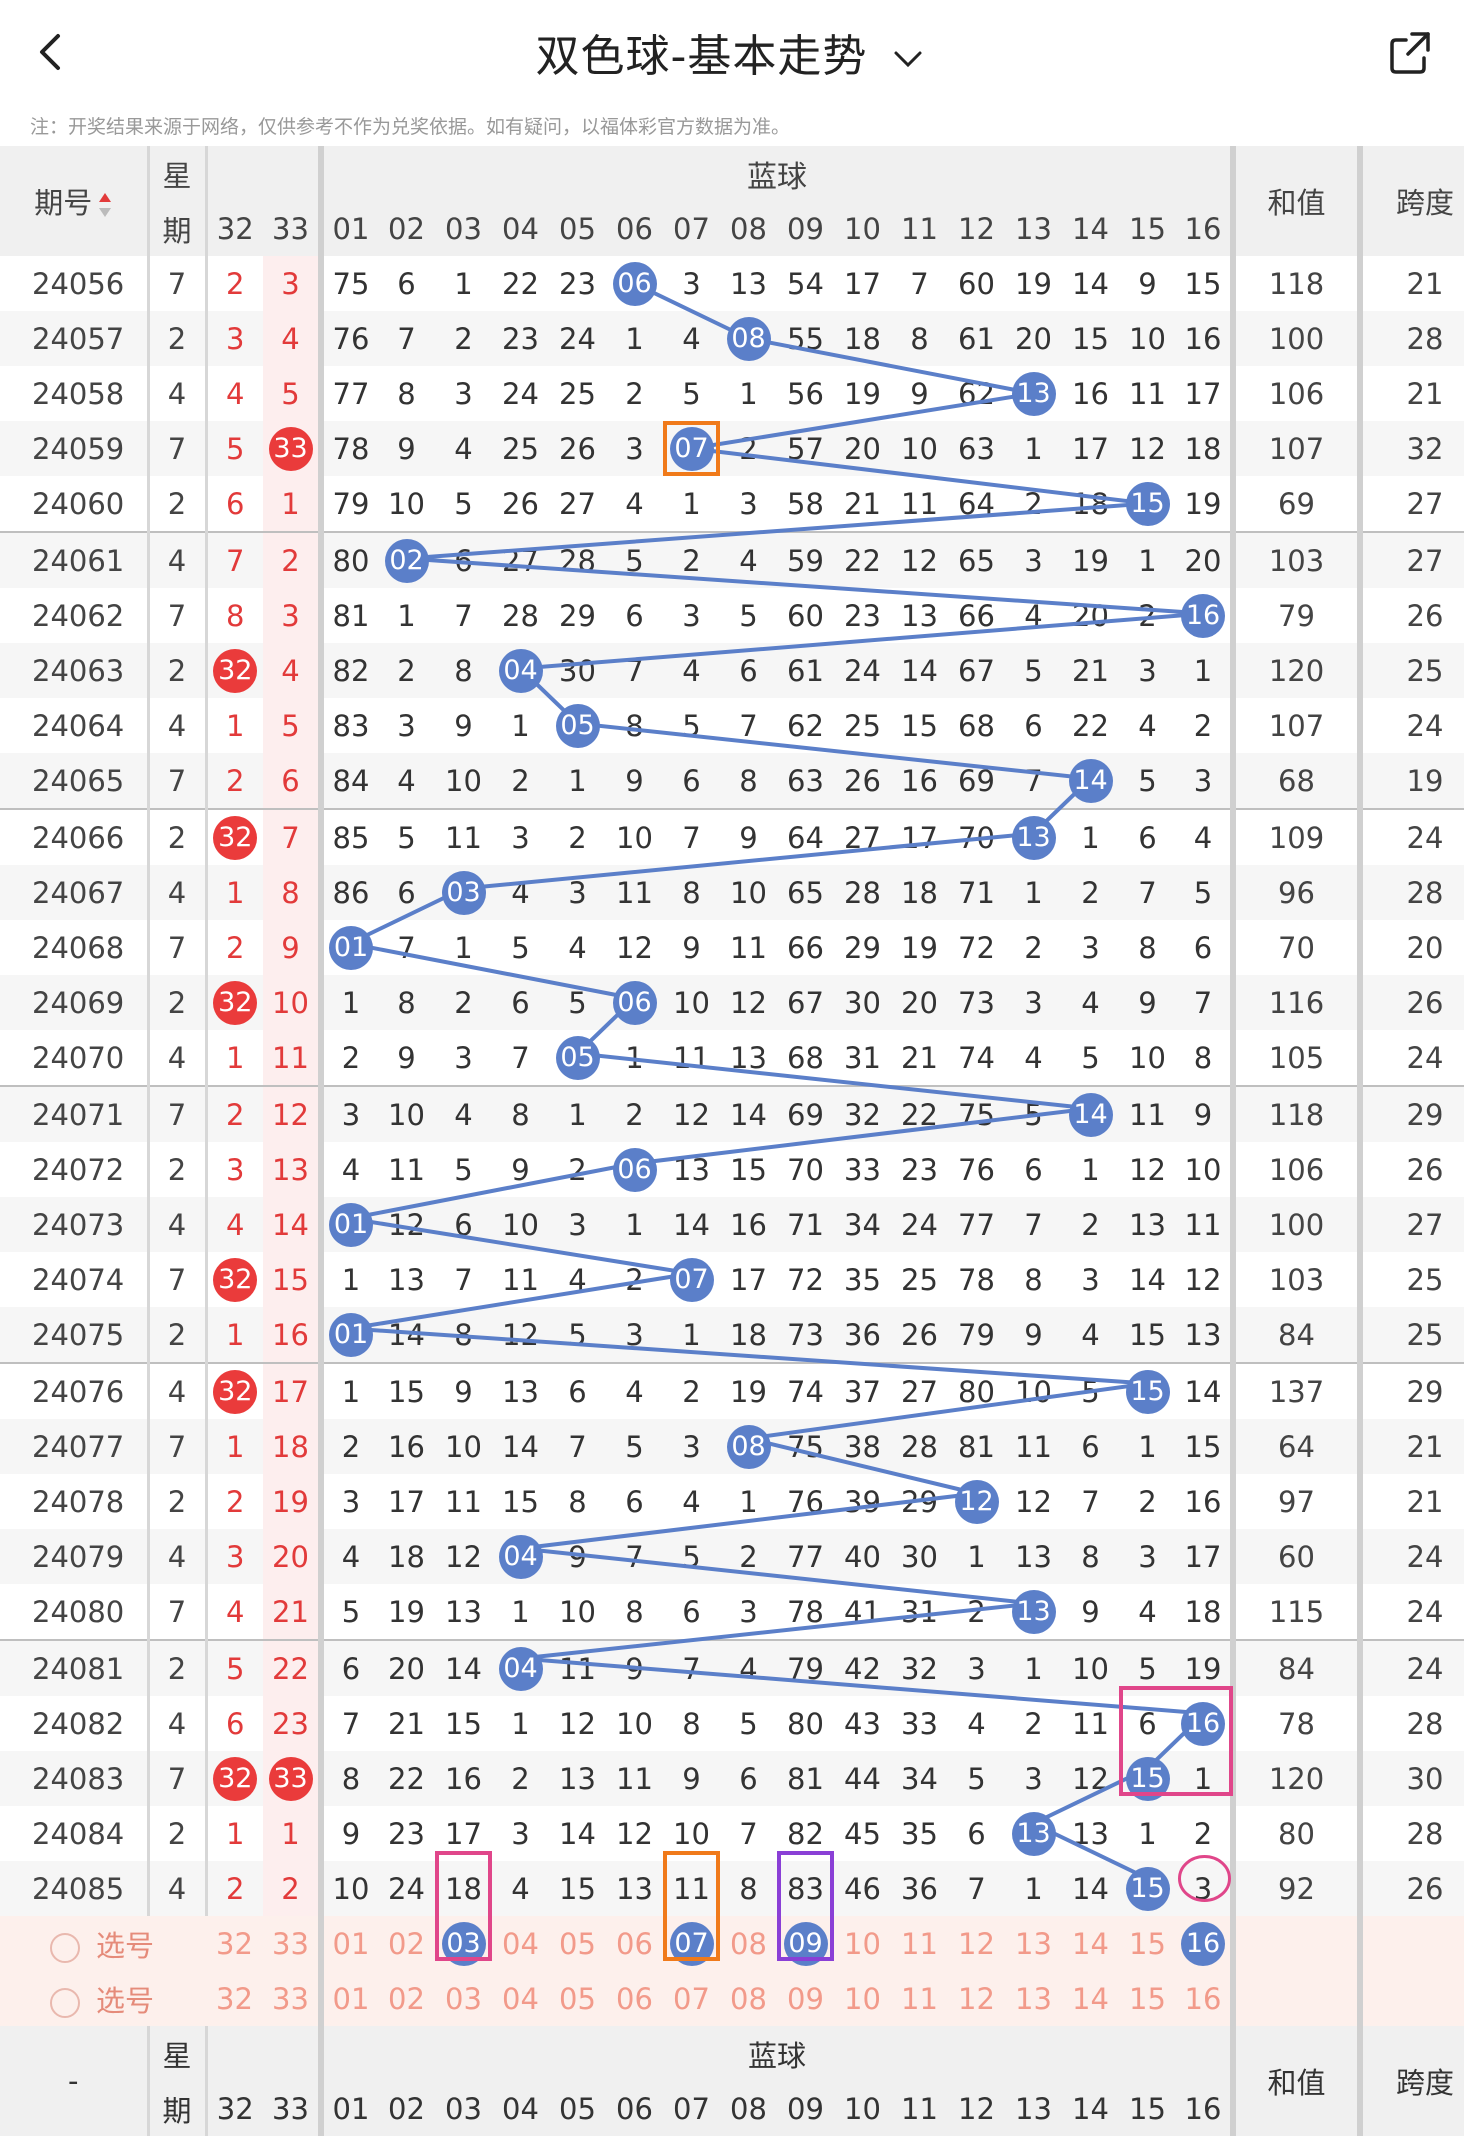 The image size is (1464, 2136). I want to click on page-title: 双色球-基本走势, so click(732, 52).